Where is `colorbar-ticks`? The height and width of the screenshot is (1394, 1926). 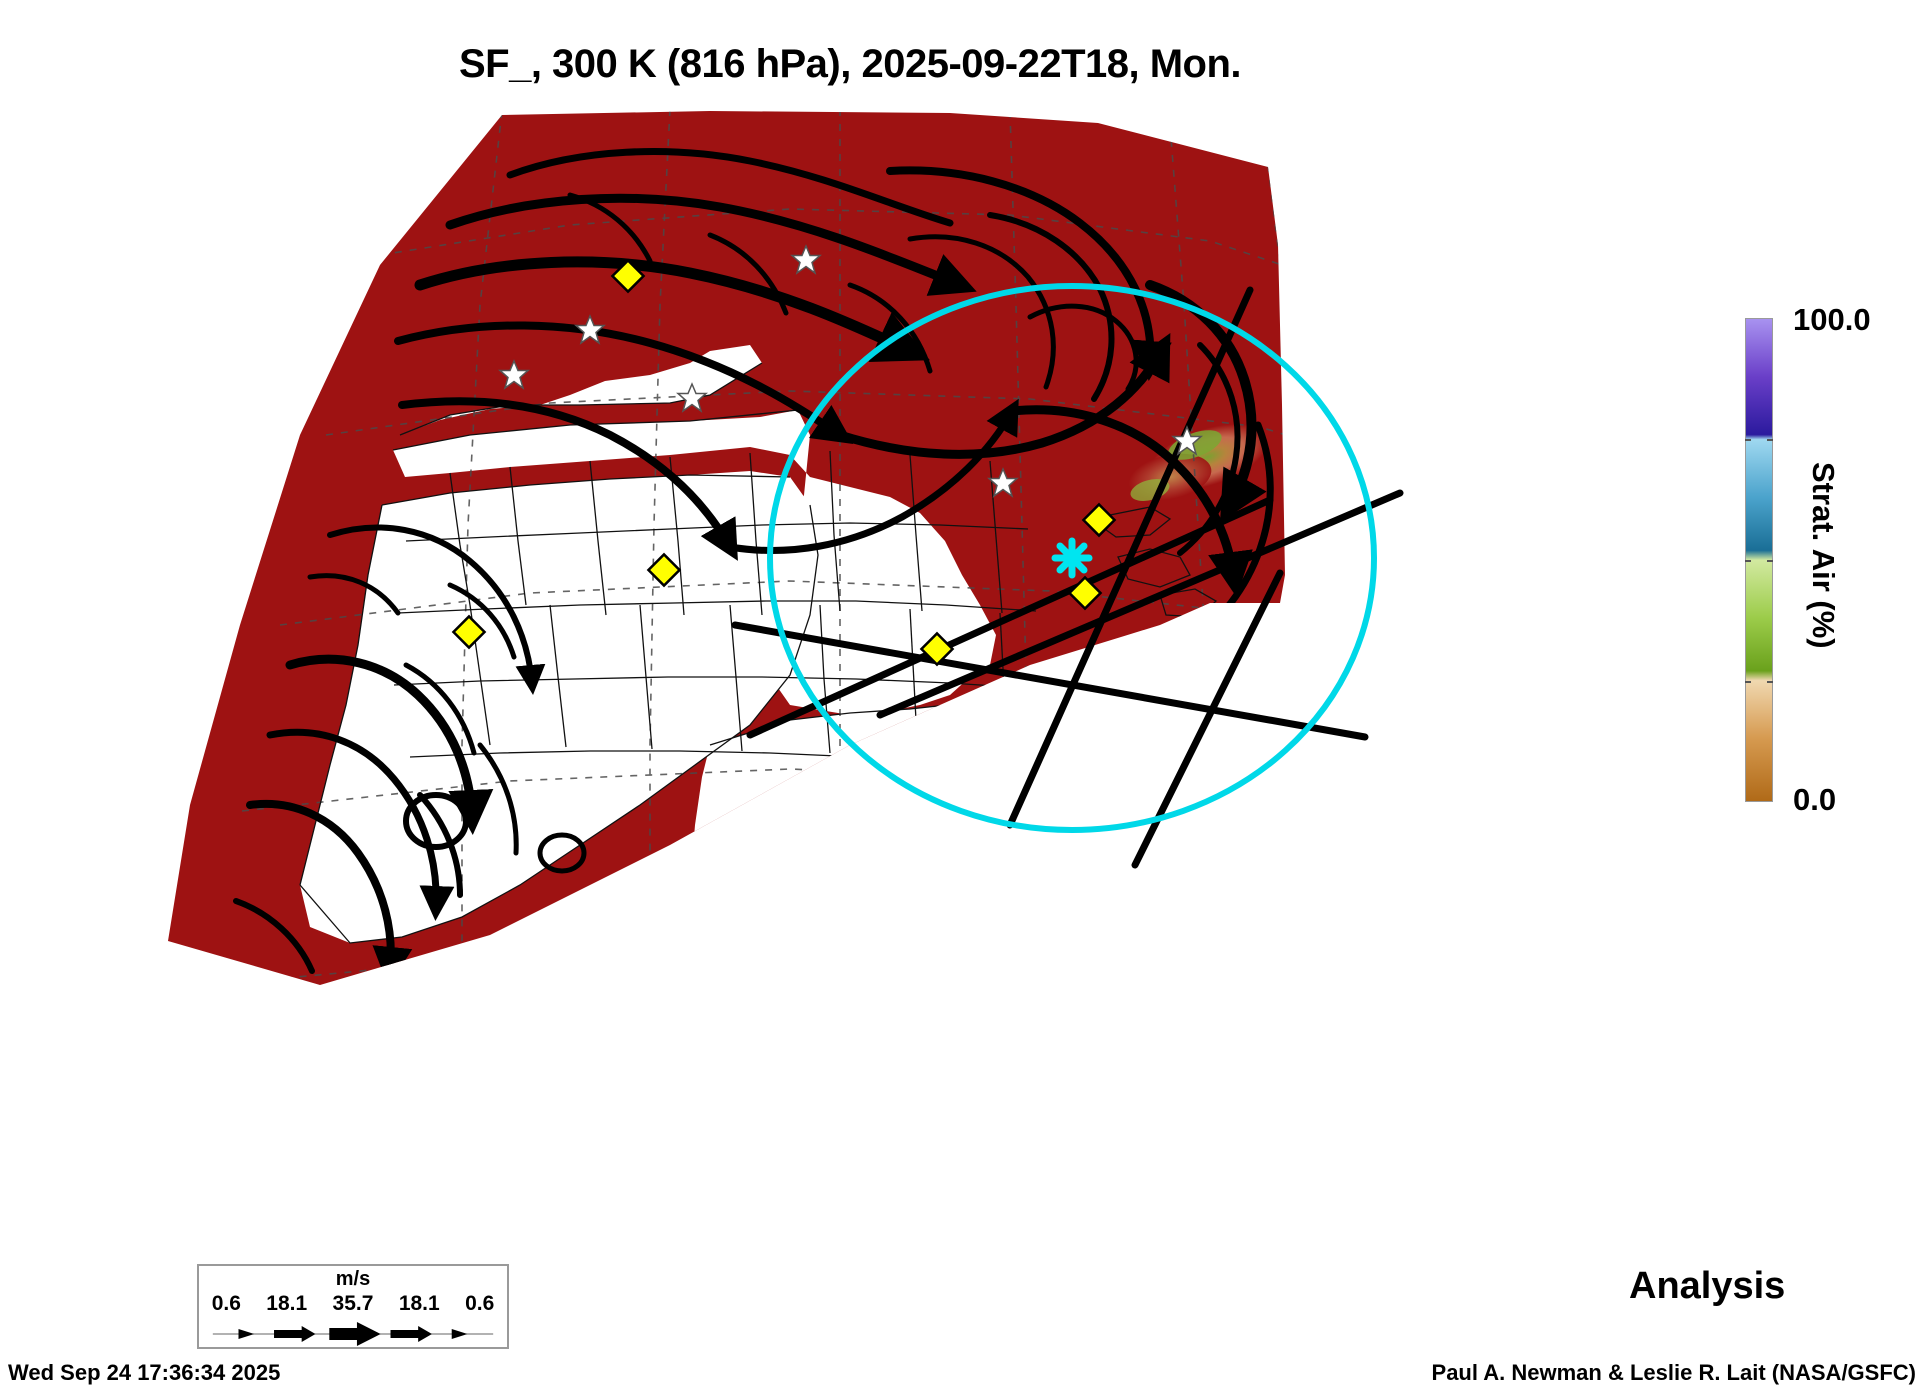
colorbar-ticks is located at coordinates (1759, 560).